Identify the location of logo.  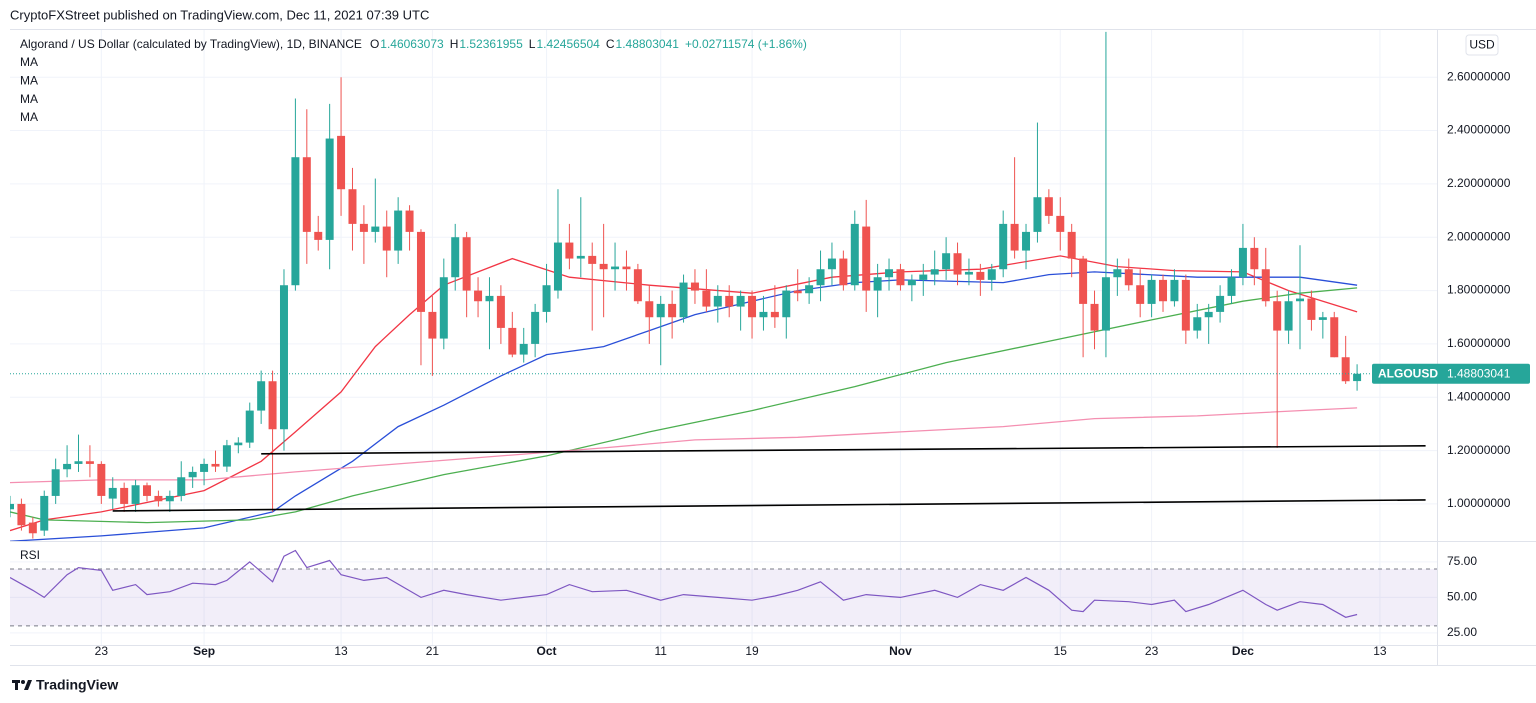
(22, 685).